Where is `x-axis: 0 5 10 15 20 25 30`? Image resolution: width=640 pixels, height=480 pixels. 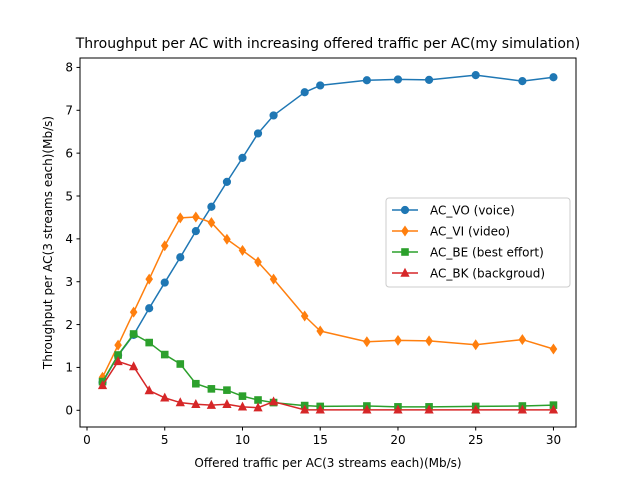
x-axis: 0 5 10 15 20 25 30 is located at coordinates (322, 437).